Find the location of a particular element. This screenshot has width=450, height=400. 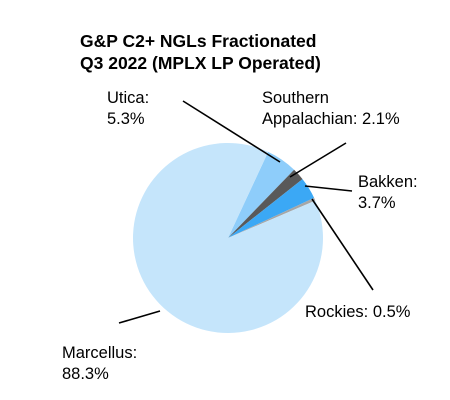

value-label: 5.3% is located at coordinates (126, 119).